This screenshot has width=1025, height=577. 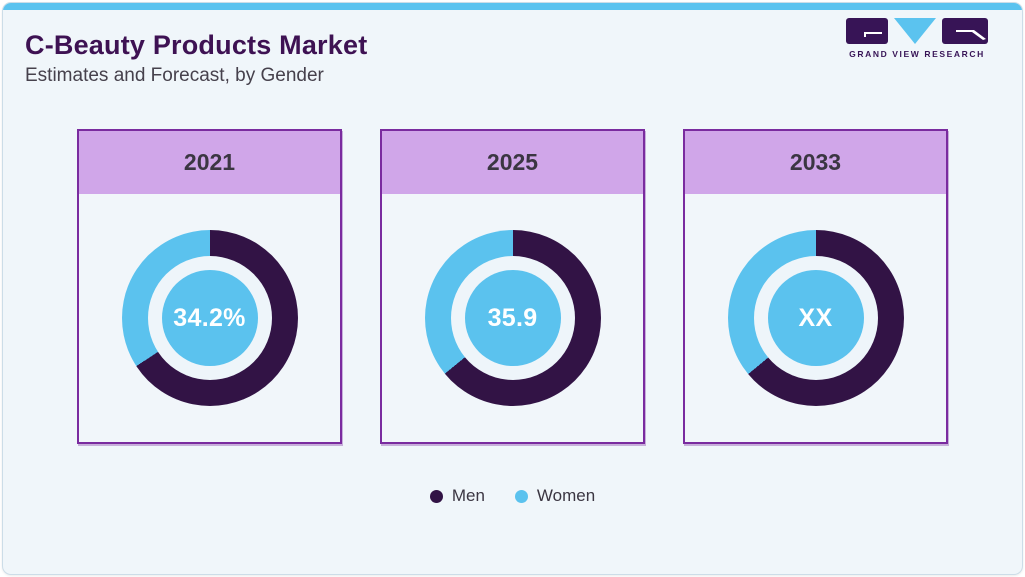 I want to click on donut-chart-2021: 34.2%, so click(x=209, y=318).